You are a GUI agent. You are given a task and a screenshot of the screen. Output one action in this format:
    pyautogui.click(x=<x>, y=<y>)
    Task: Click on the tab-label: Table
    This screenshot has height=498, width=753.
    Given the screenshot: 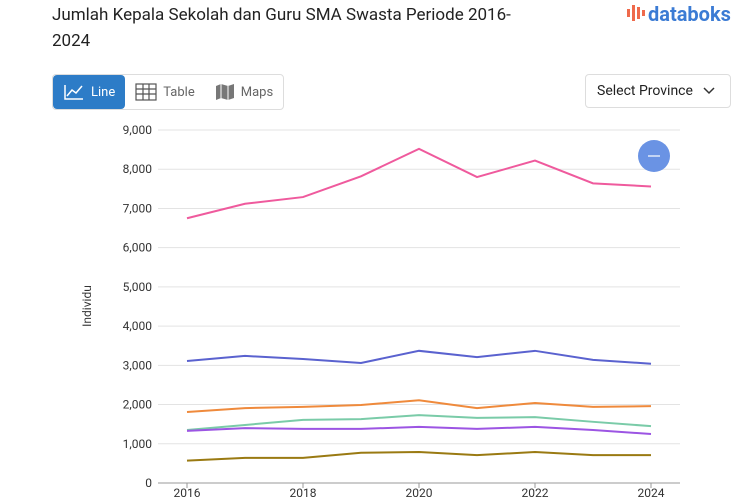 What is the action you would take?
    pyautogui.click(x=179, y=92)
    